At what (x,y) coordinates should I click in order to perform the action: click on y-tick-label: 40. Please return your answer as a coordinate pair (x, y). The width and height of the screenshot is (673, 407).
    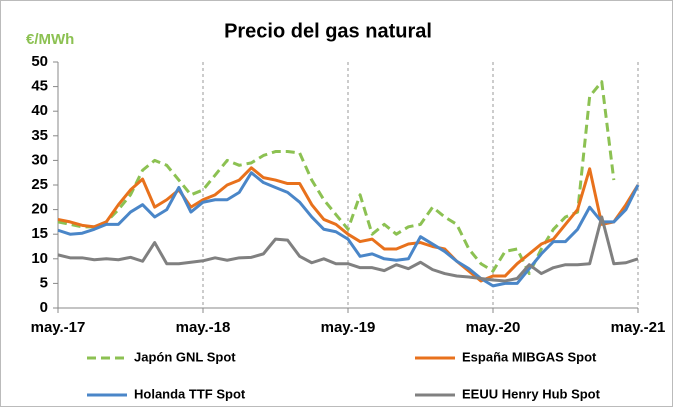
    Looking at the image, I should click on (39, 110).